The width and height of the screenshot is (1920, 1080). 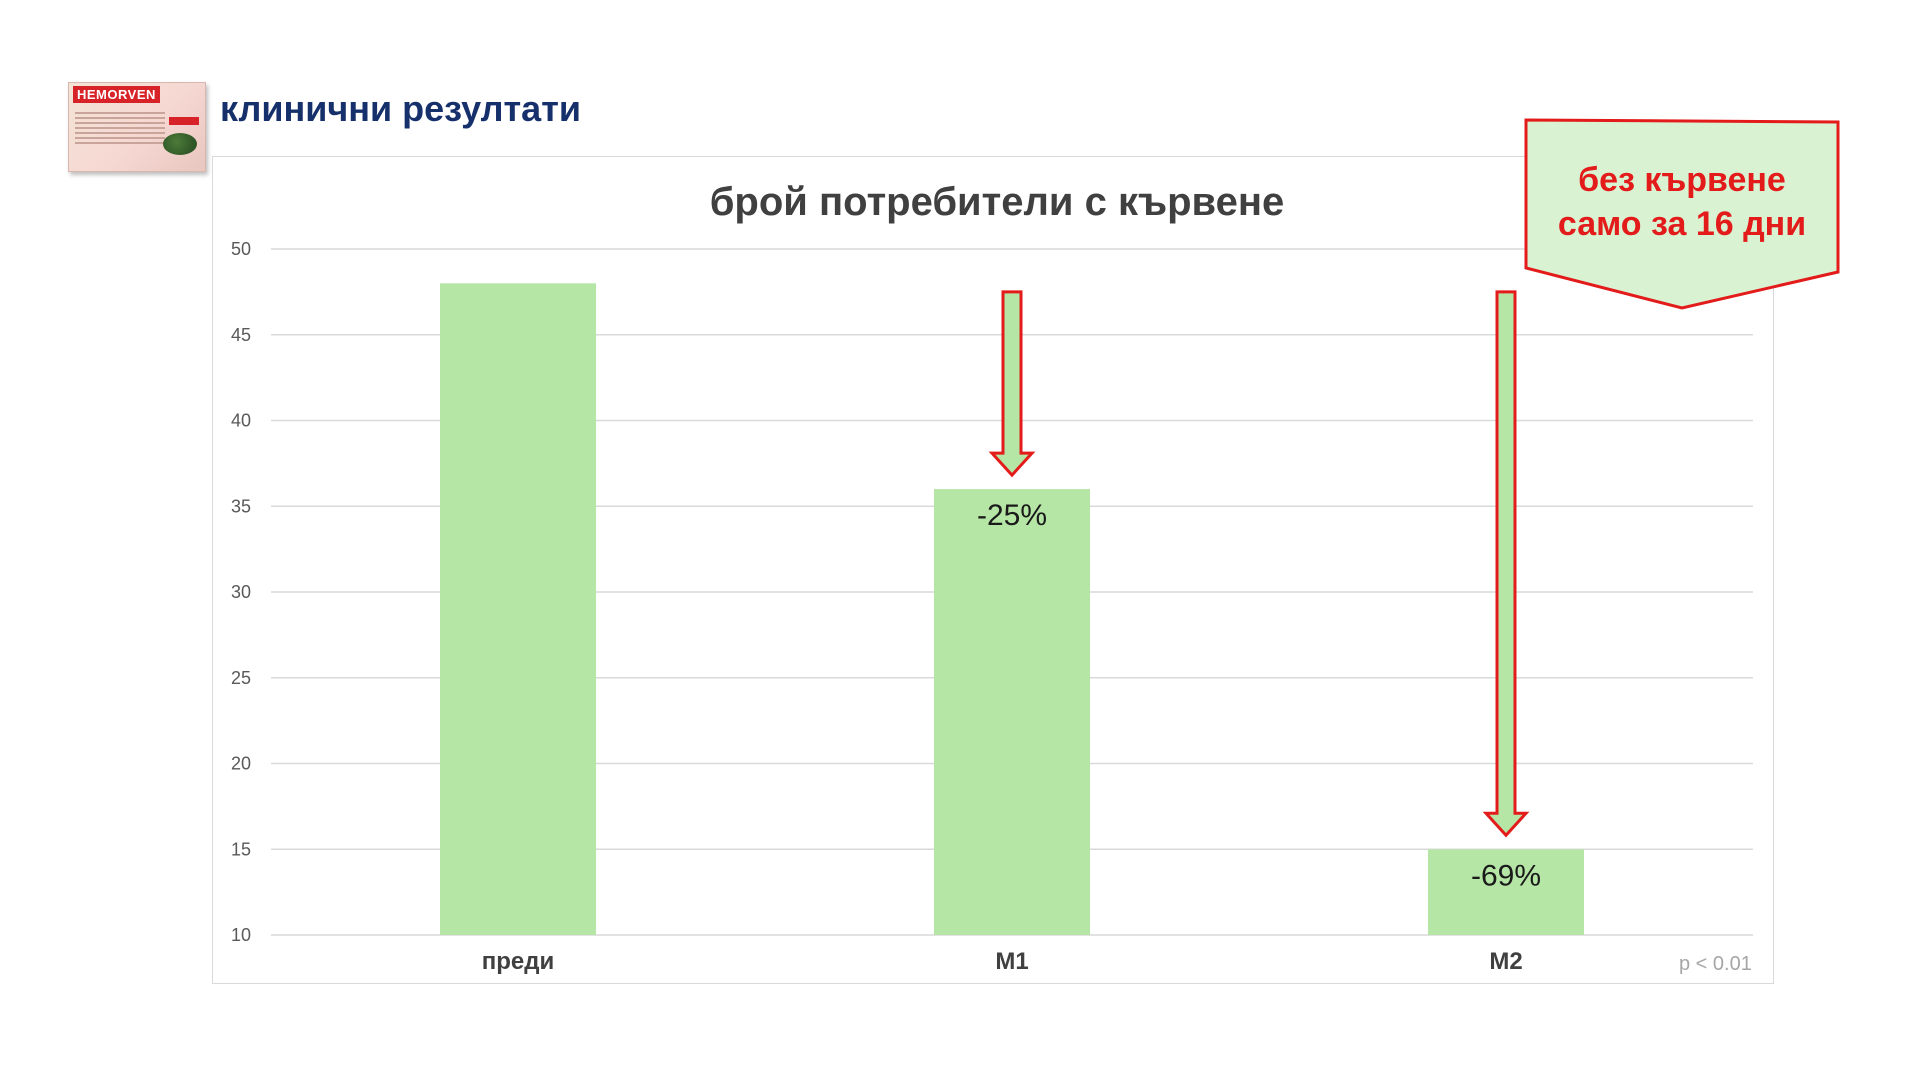 I want to click on y-tick-label: 35, so click(x=241, y=506).